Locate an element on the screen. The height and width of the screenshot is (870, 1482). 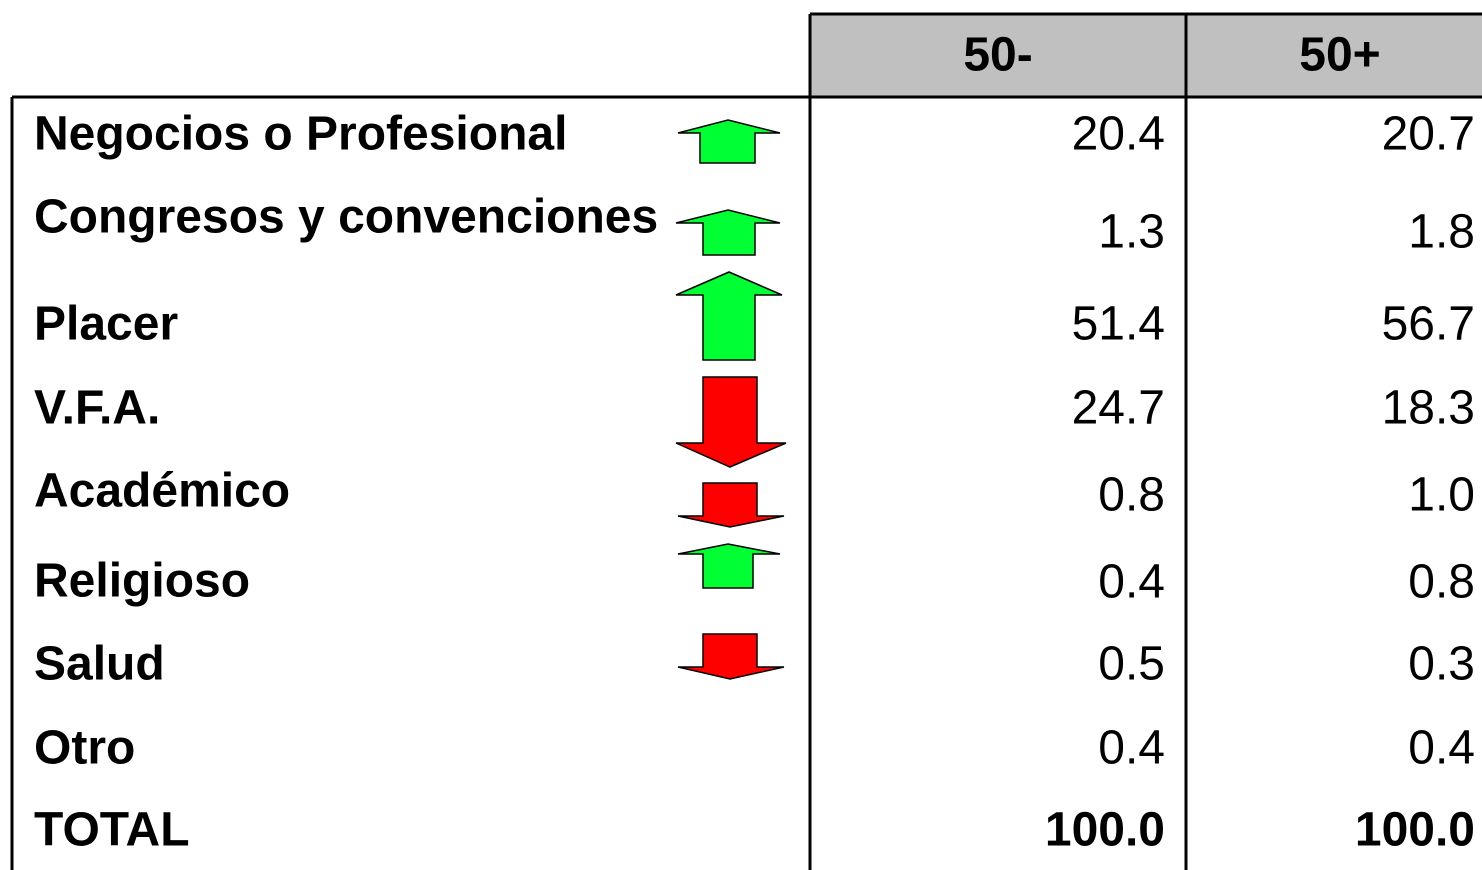
row-label: Placer is located at coordinates (106, 324).